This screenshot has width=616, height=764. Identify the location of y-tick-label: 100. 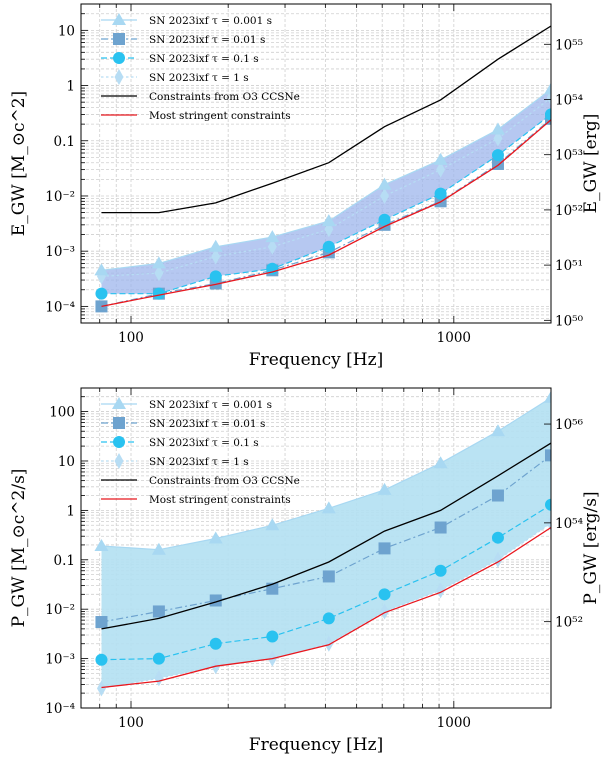
(62, 413).